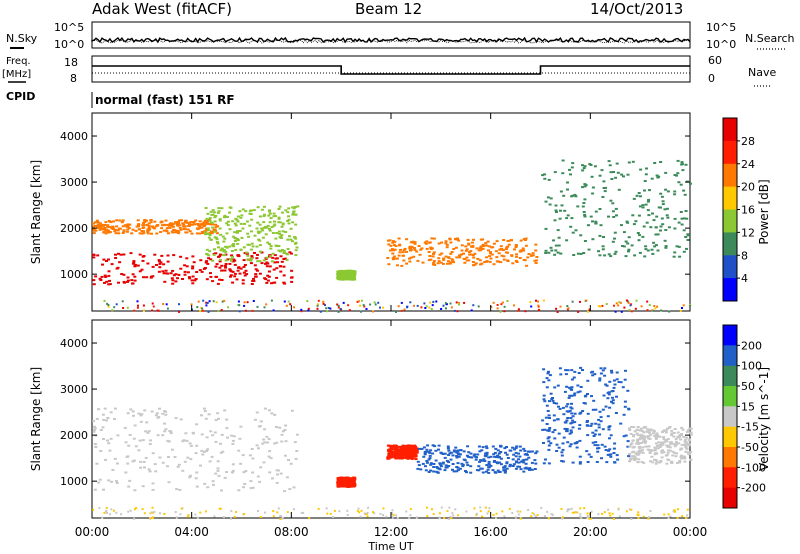 This screenshot has width=800, height=554. What do you see at coordinates (73, 78) in the screenshot?
I see `freq-bottom: 8` at bounding box center [73, 78].